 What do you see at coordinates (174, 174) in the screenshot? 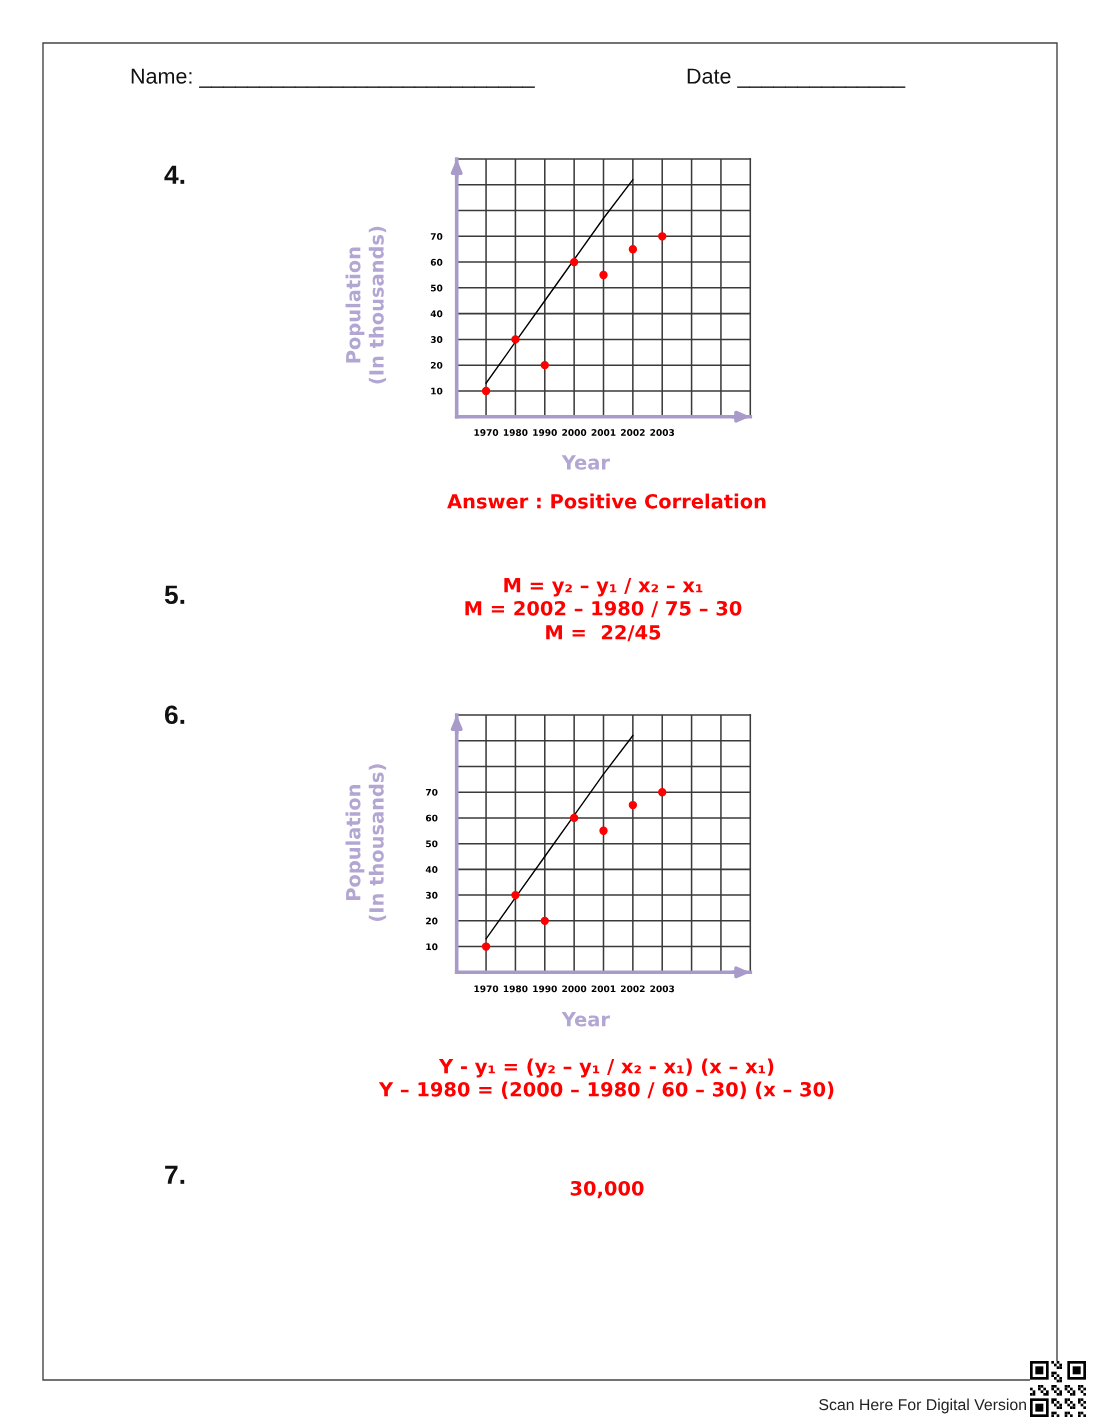
I see `text: 4.` at bounding box center [174, 174].